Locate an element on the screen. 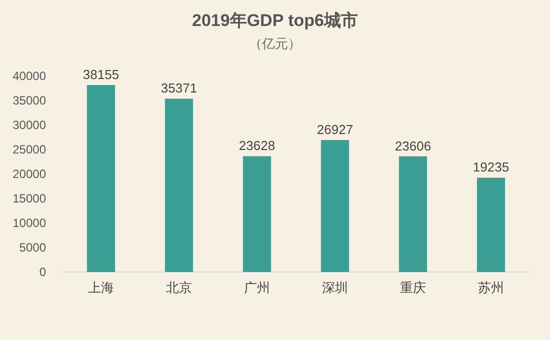  y-tick-label: 0 is located at coordinates (42, 272).